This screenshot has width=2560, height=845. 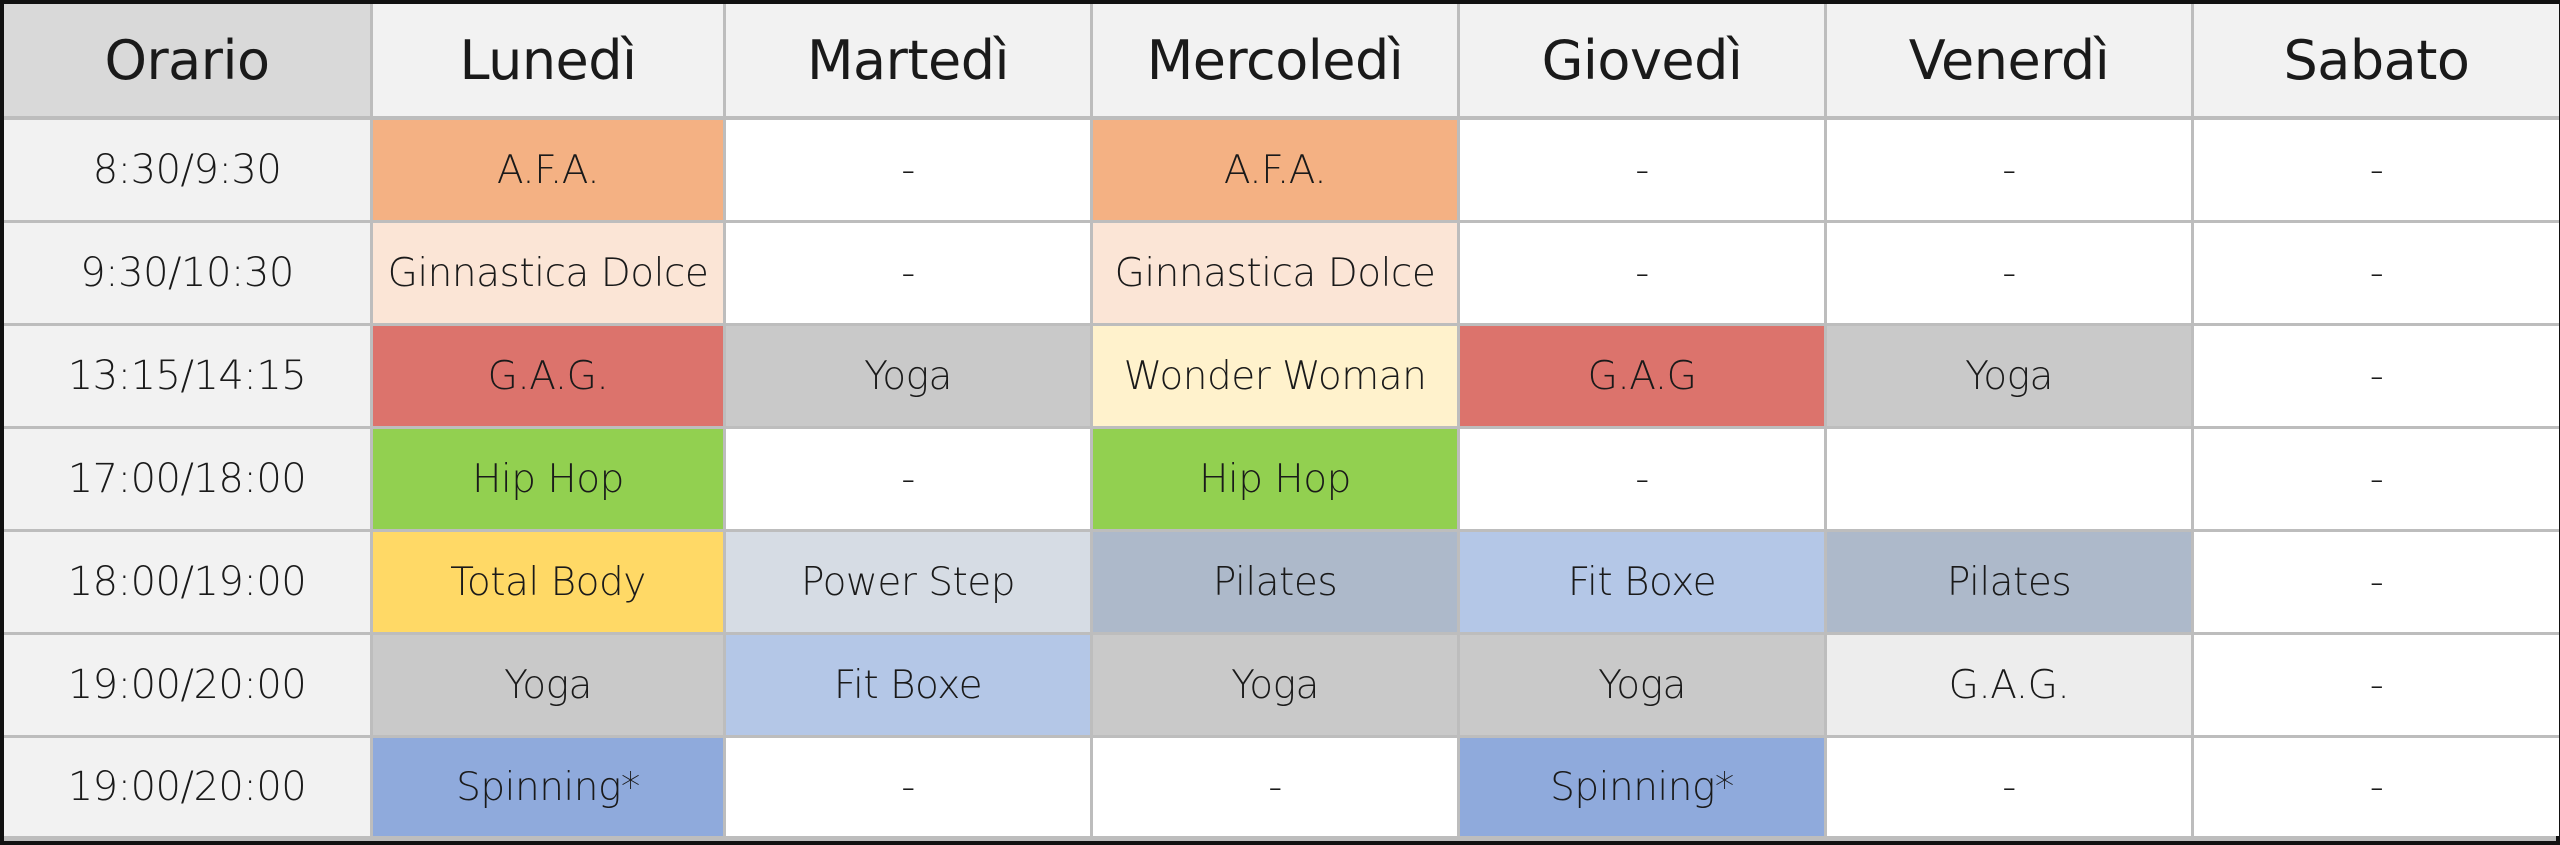 What do you see at coordinates (2009, 685) in the screenshot?
I see `class-cell-venerdi: G.A.G.` at bounding box center [2009, 685].